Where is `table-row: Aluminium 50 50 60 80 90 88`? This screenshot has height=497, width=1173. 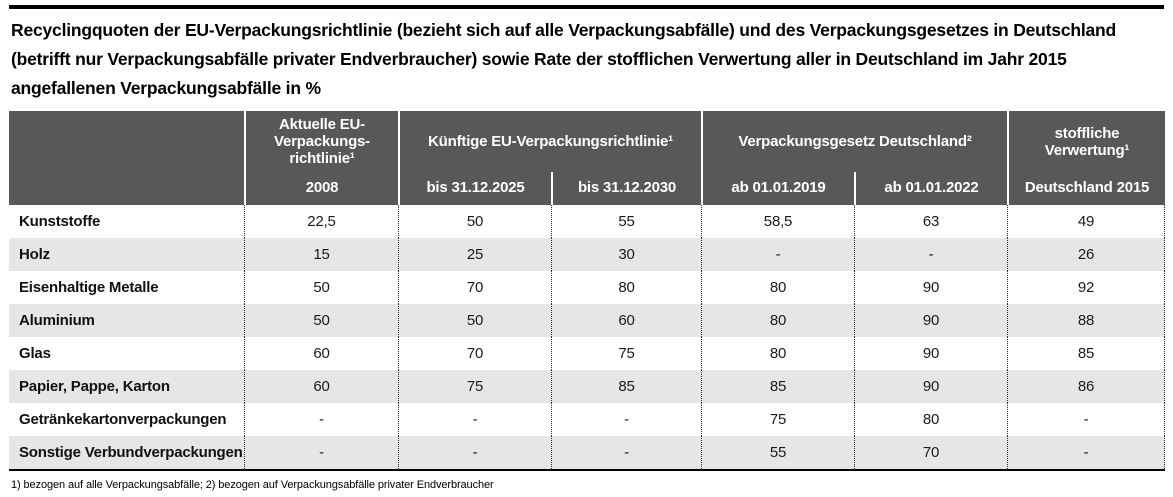 table-row: Aluminium 50 50 60 80 90 88 is located at coordinates (587, 320).